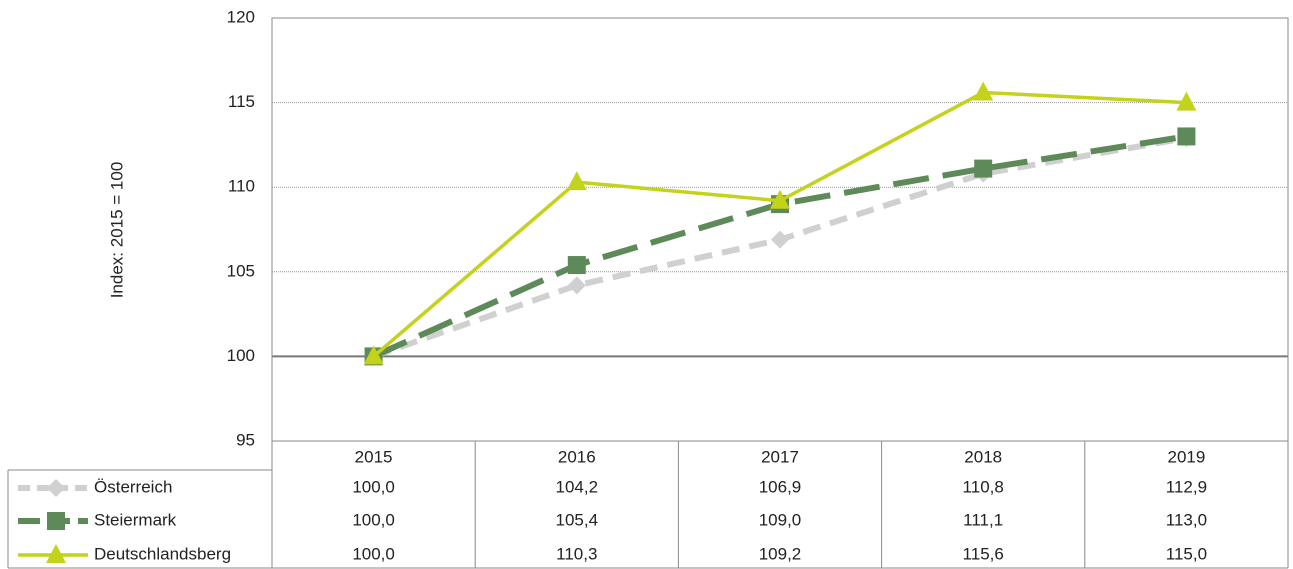 This screenshot has height=569, width=1293. Describe the element at coordinates (780, 456) in the screenshot. I see `x-tick-label: 2017` at that location.